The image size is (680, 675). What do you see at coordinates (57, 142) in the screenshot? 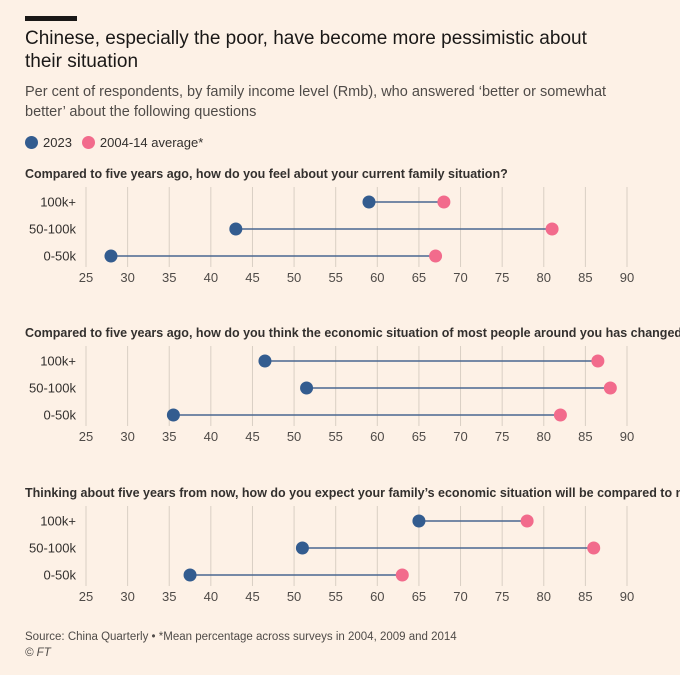
I see `legend-label-2023: 2023` at bounding box center [57, 142].